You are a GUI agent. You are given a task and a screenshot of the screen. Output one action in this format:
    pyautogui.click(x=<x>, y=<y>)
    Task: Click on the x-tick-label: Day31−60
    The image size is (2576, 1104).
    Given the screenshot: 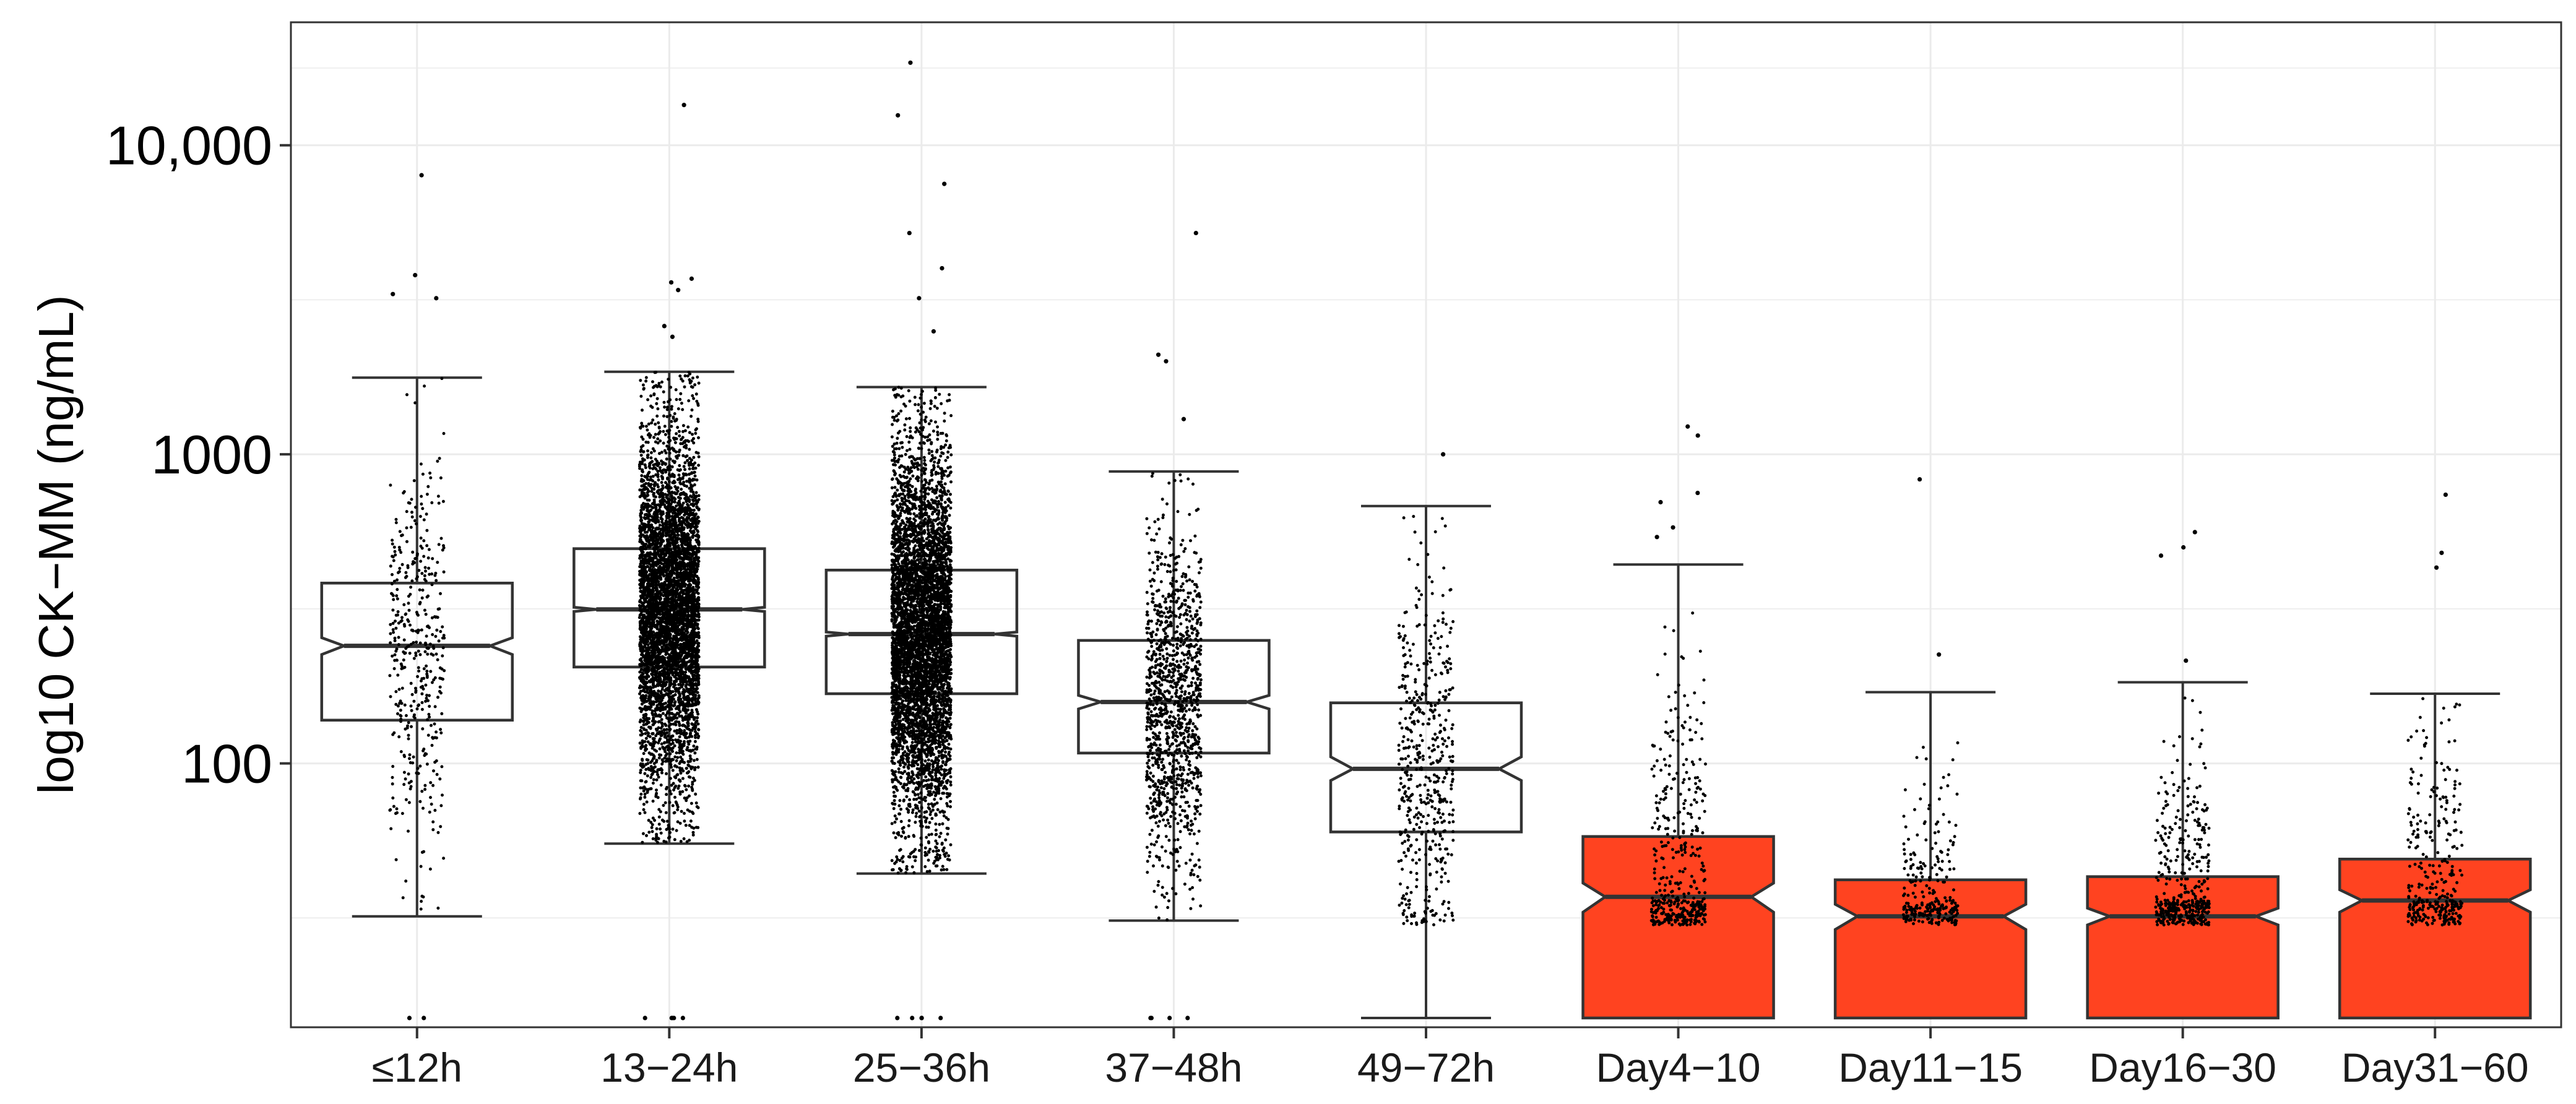 What is the action you would take?
    pyautogui.click(x=2435, y=1067)
    